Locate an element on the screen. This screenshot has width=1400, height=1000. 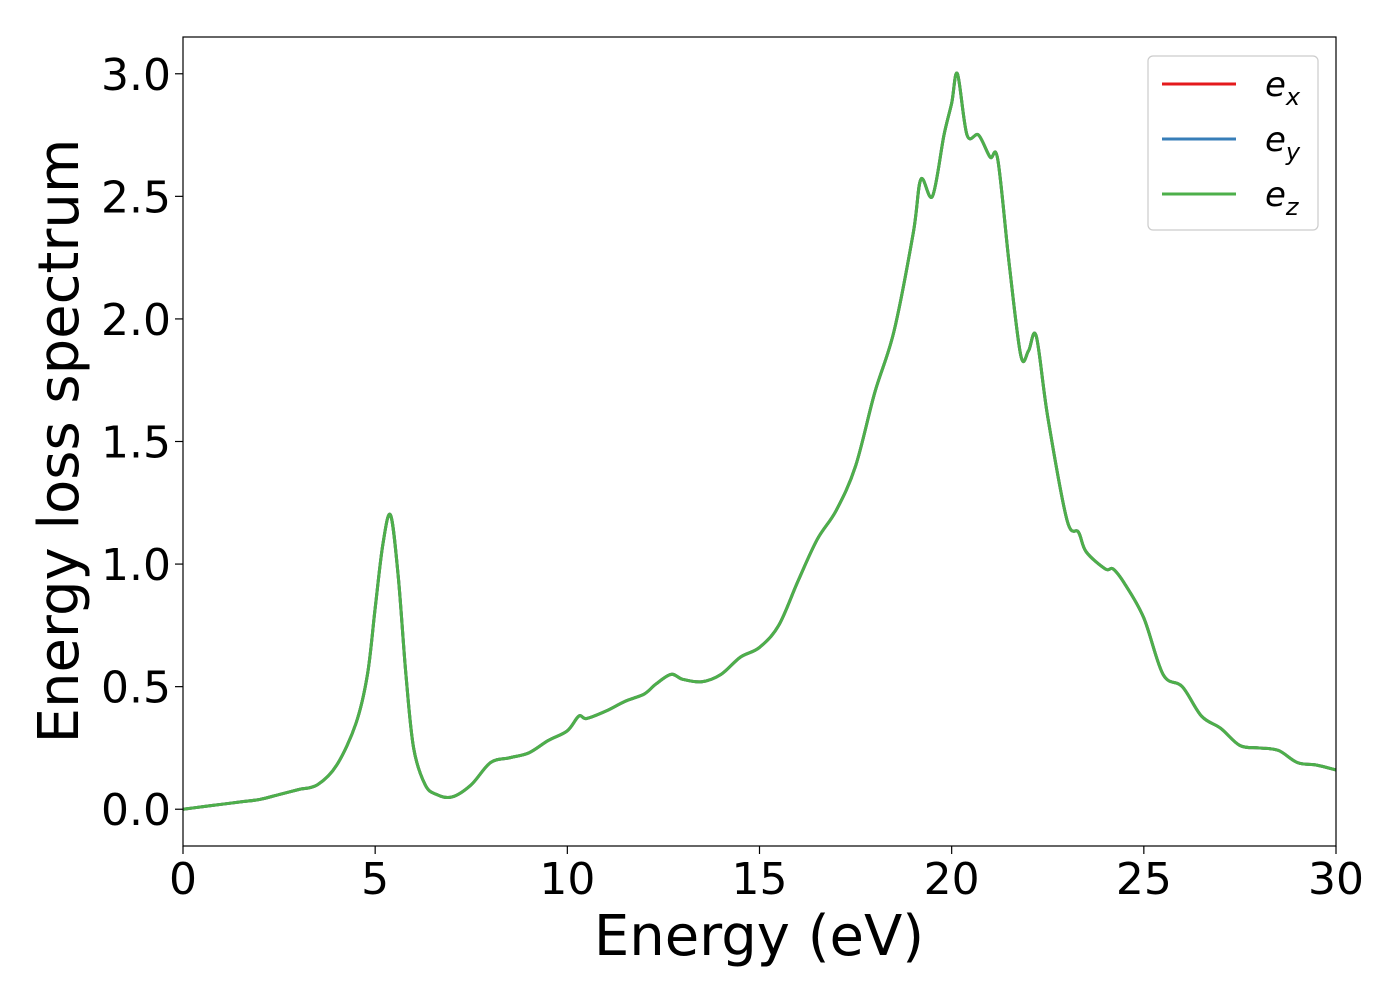
legend-label-ez: ez is located at coordinates (1282, 198).